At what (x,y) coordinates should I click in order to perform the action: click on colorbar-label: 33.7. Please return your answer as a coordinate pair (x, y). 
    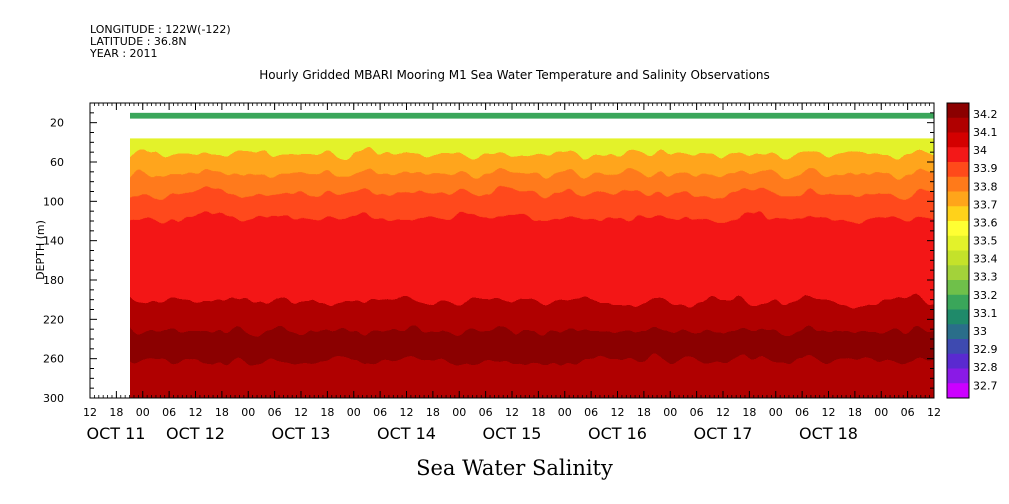
    Looking at the image, I should click on (985, 204).